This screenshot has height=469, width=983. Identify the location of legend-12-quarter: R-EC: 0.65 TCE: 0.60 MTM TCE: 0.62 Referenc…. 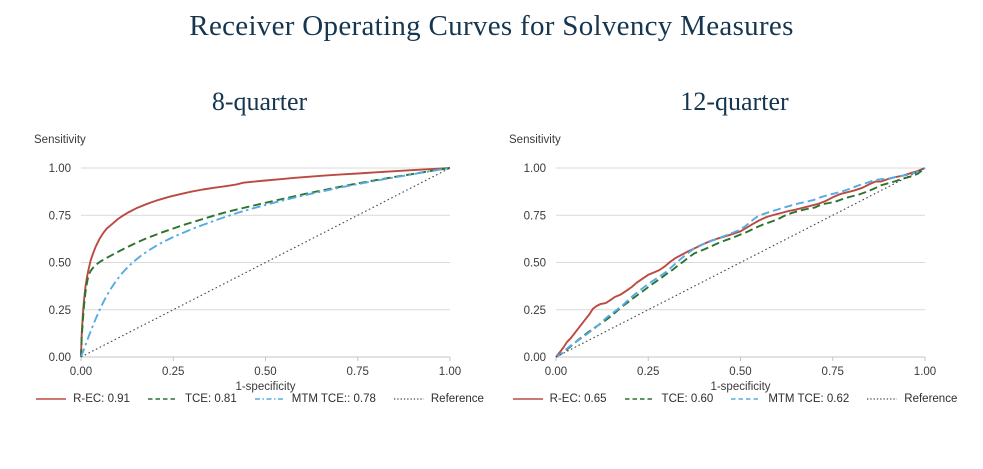
(734, 399).